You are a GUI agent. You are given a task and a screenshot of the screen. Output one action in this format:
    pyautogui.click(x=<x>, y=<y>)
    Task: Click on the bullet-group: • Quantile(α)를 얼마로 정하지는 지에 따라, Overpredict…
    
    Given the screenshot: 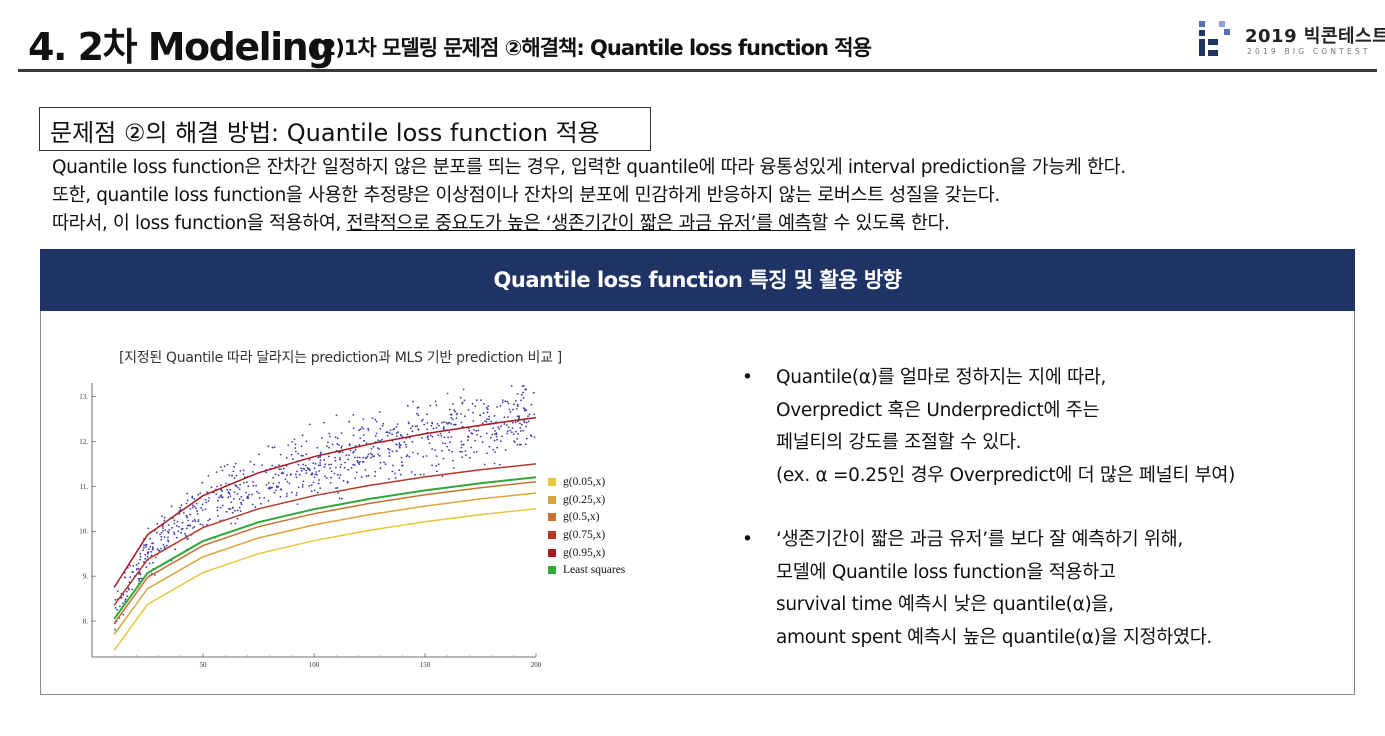 What is the action you would take?
    pyautogui.click(x=987, y=427)
    